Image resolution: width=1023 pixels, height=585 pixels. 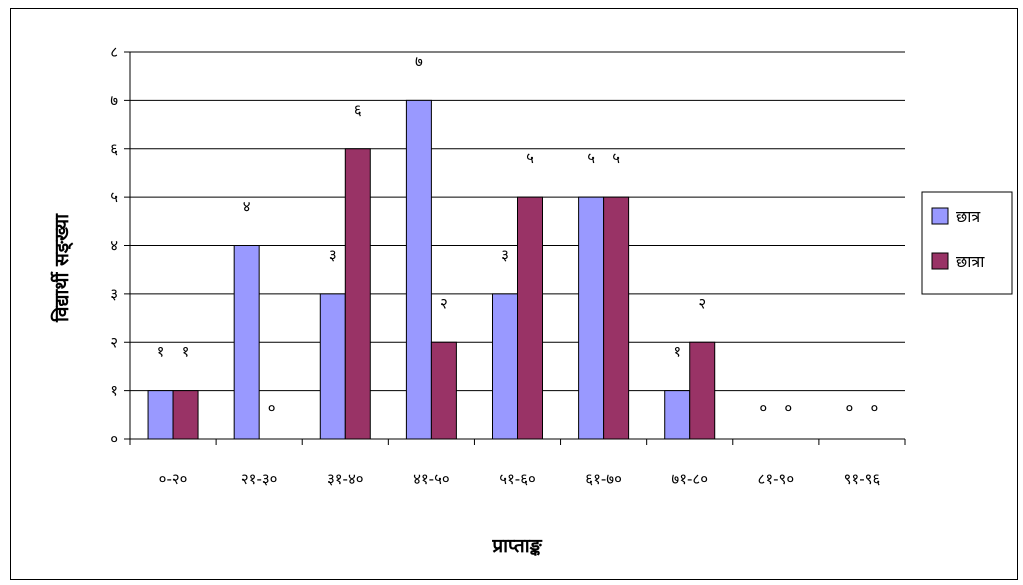 I want to click on legend-label: छात्रा, so click(x=970, y=261).